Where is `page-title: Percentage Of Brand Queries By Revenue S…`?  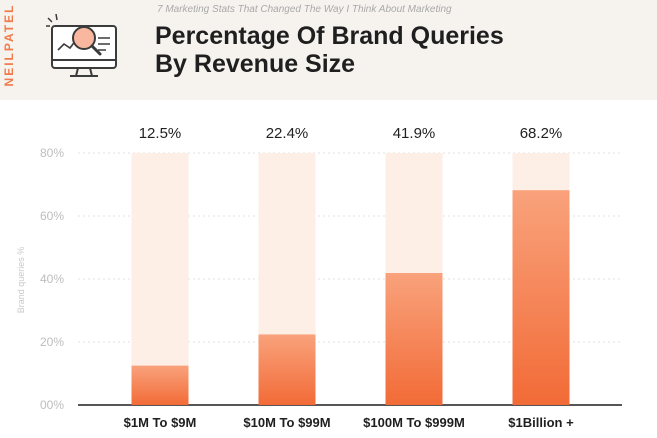 page-title: Percentage Of Brand Queries By Revenue S… is located at coordinates (395, 50).